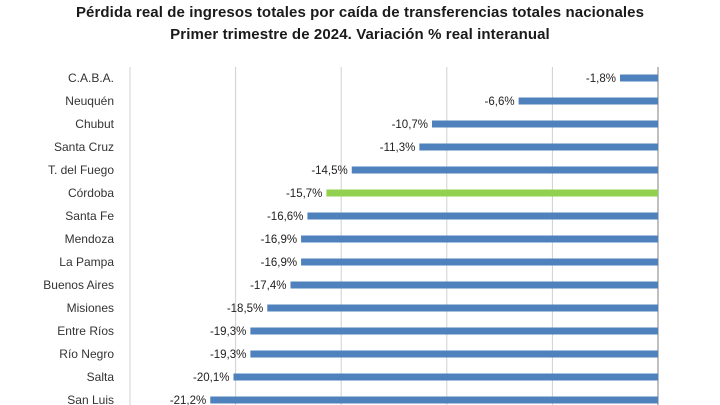 This screenshot has width=720, height=405. What do you see at coordinates (500, 102) in the screenshot?
I see `data-label: -6,6%` at bounding box center [500, 102].